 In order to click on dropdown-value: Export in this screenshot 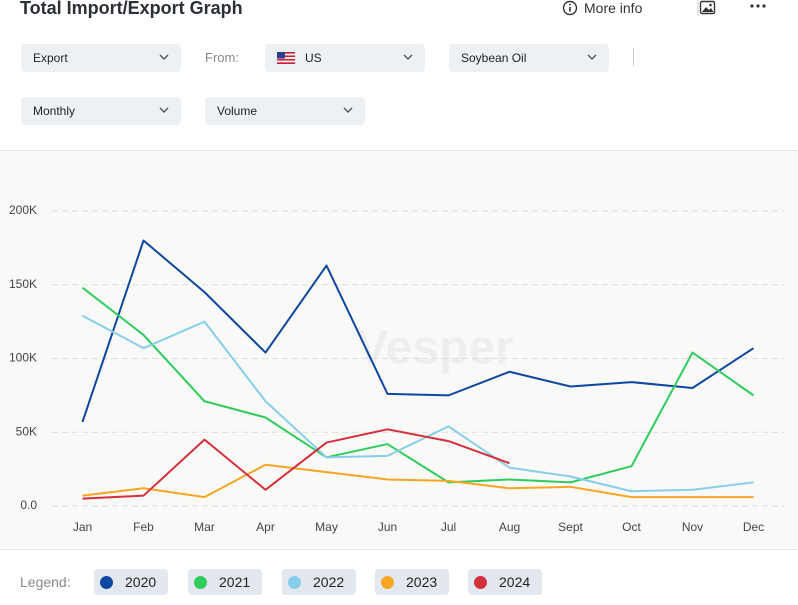, I will do `click(50, 58)`.